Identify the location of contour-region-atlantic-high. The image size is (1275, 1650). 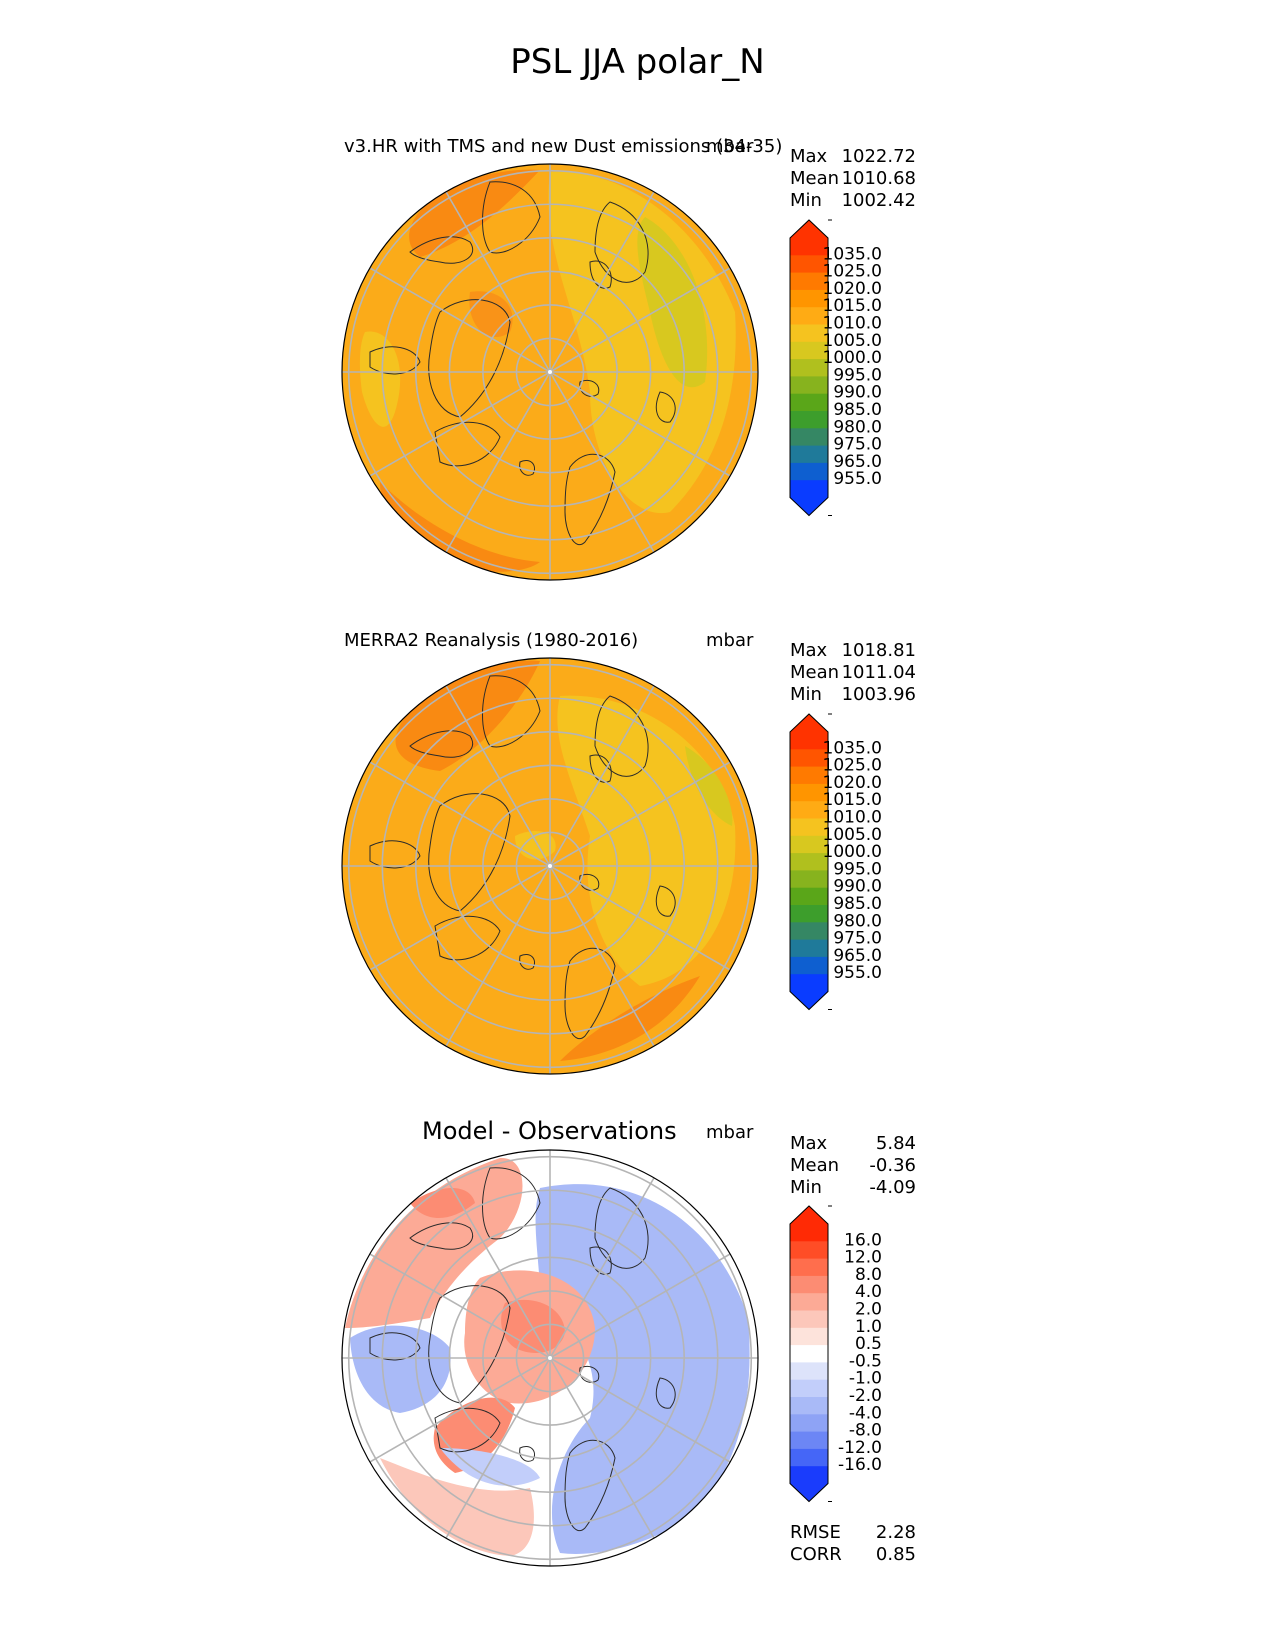
(630, 1018).